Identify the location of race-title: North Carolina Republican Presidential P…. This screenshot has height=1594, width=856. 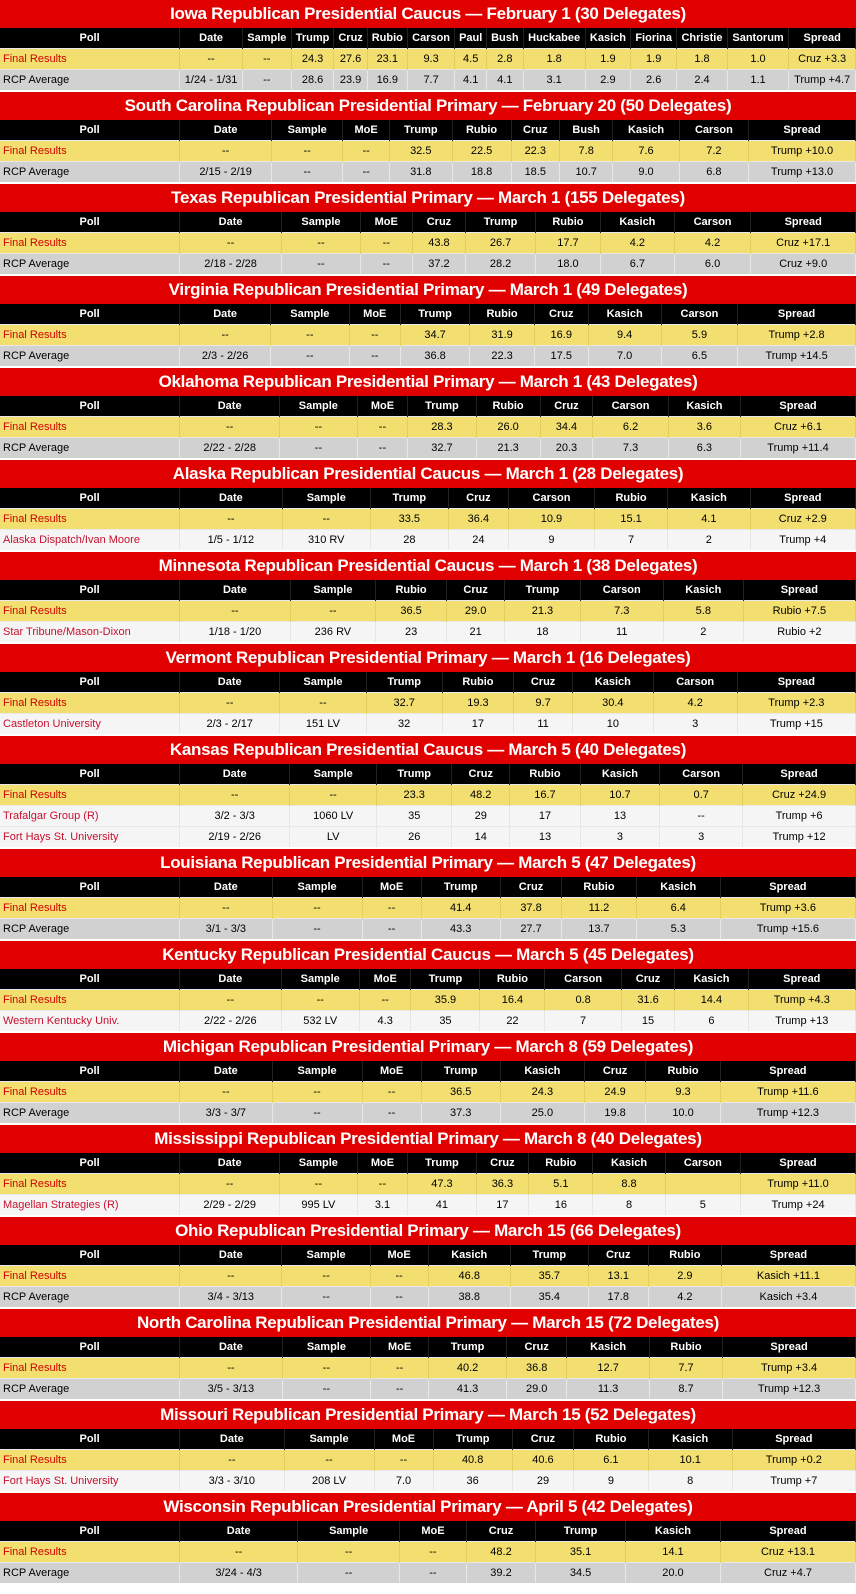
(428, 1323).